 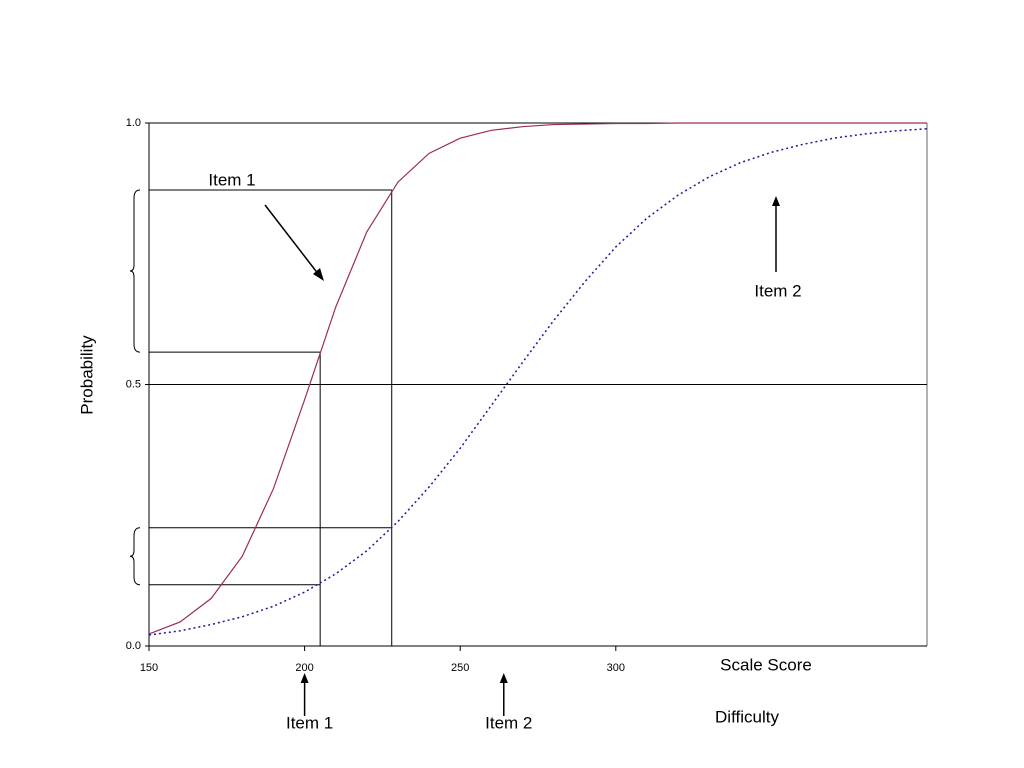 I want to click on y-tick-label: 0.0, so click(x=133, y=646).